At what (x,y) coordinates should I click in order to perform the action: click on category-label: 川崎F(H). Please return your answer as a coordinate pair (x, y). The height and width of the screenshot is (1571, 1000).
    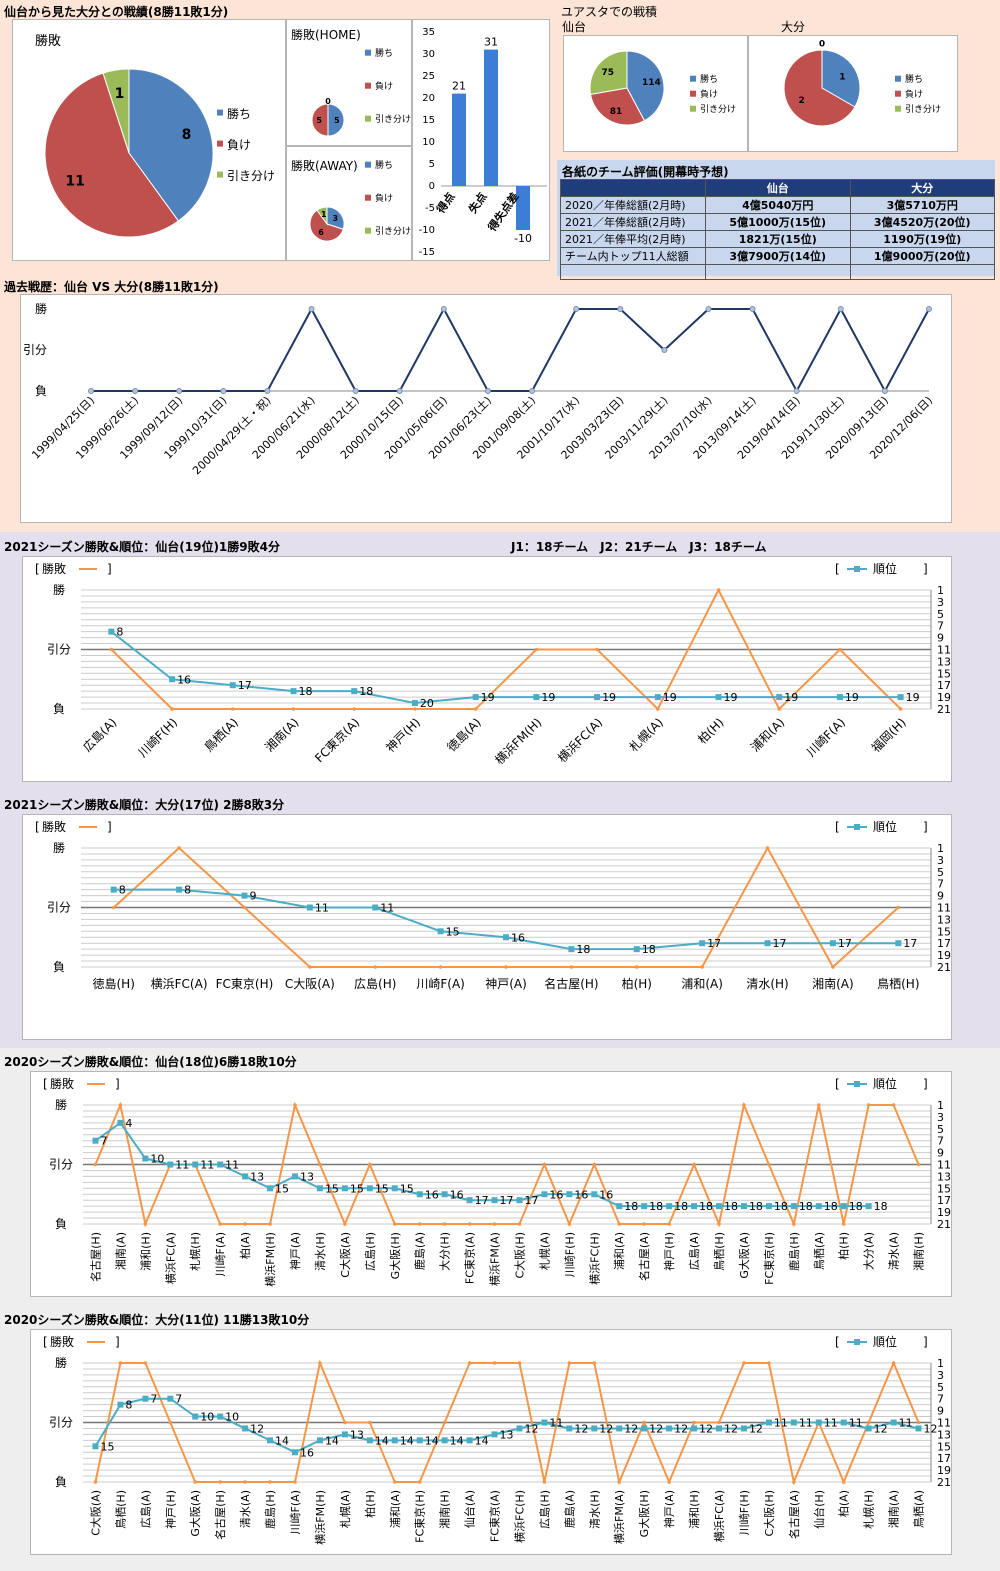
    Looking at the image, I should click on (157, 737).